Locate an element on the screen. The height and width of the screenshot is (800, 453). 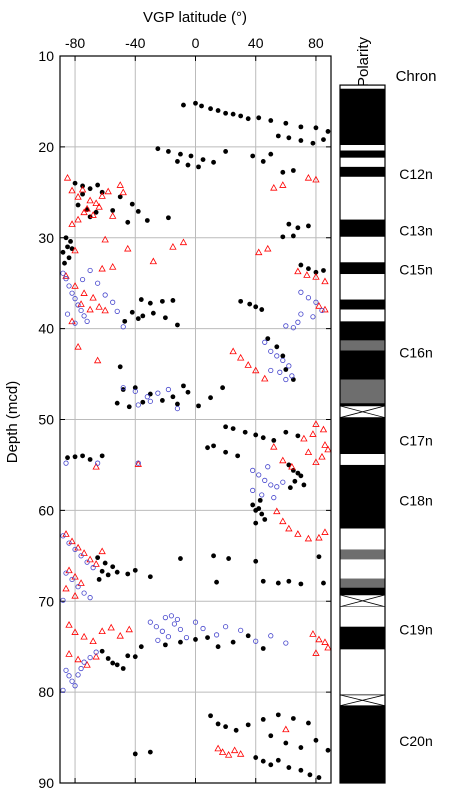
polarity-cross-line is located at coordinates (362, 700).